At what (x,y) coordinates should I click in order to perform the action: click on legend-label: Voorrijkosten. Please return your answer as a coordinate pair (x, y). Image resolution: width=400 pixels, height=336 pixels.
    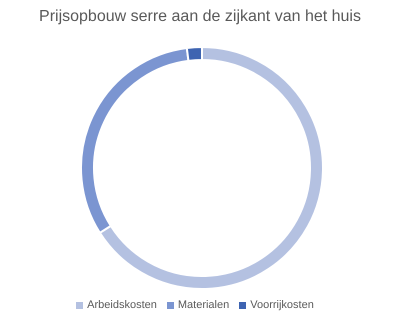
    Looking at the image, I should click on (282, 305).